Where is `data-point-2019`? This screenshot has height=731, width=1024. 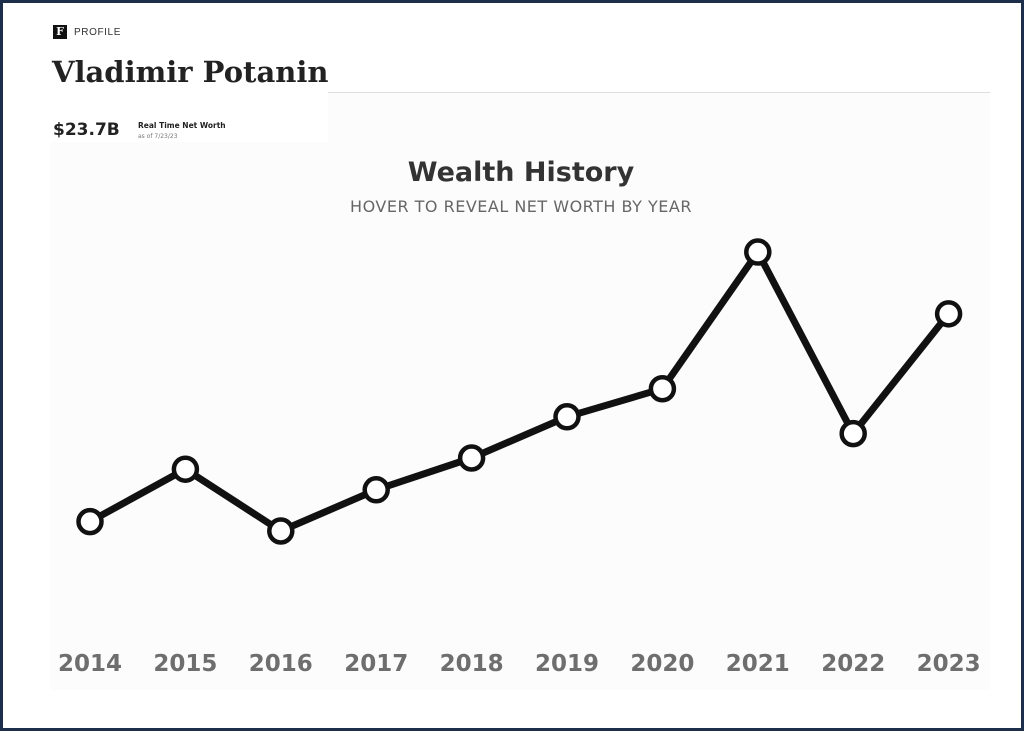 data-point-2019 is located at coordinates (567, 417).